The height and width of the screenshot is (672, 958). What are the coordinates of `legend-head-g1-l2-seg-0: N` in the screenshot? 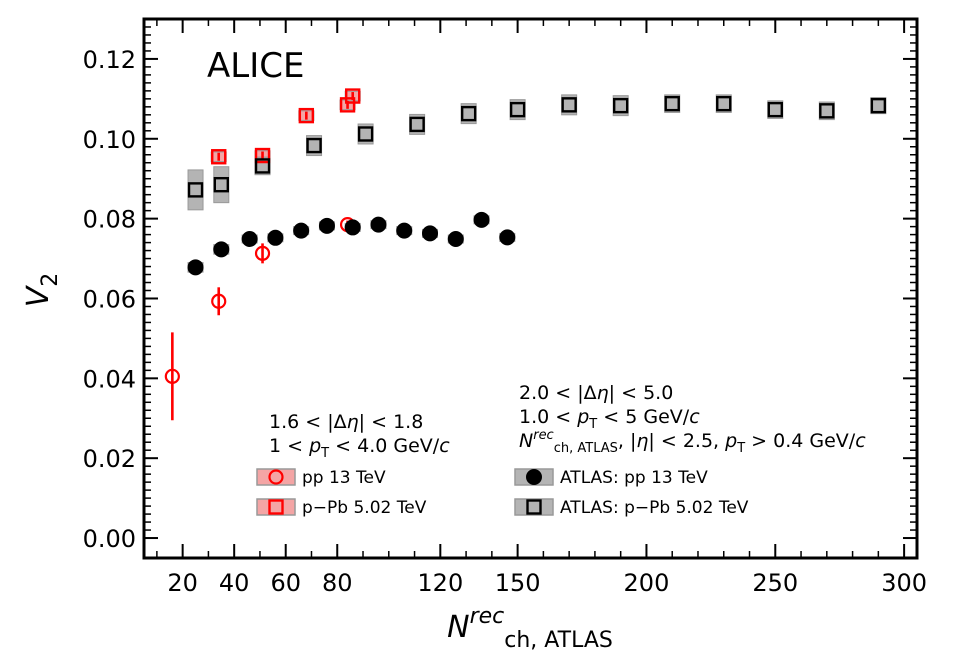 It's located at (526, 441).